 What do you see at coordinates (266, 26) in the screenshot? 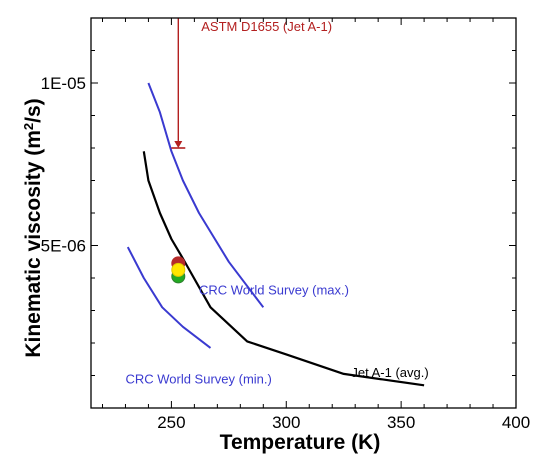
I see `astm-limit-label: ASTM D1655 (Jet A-1)` at bounding box center [266, 26].